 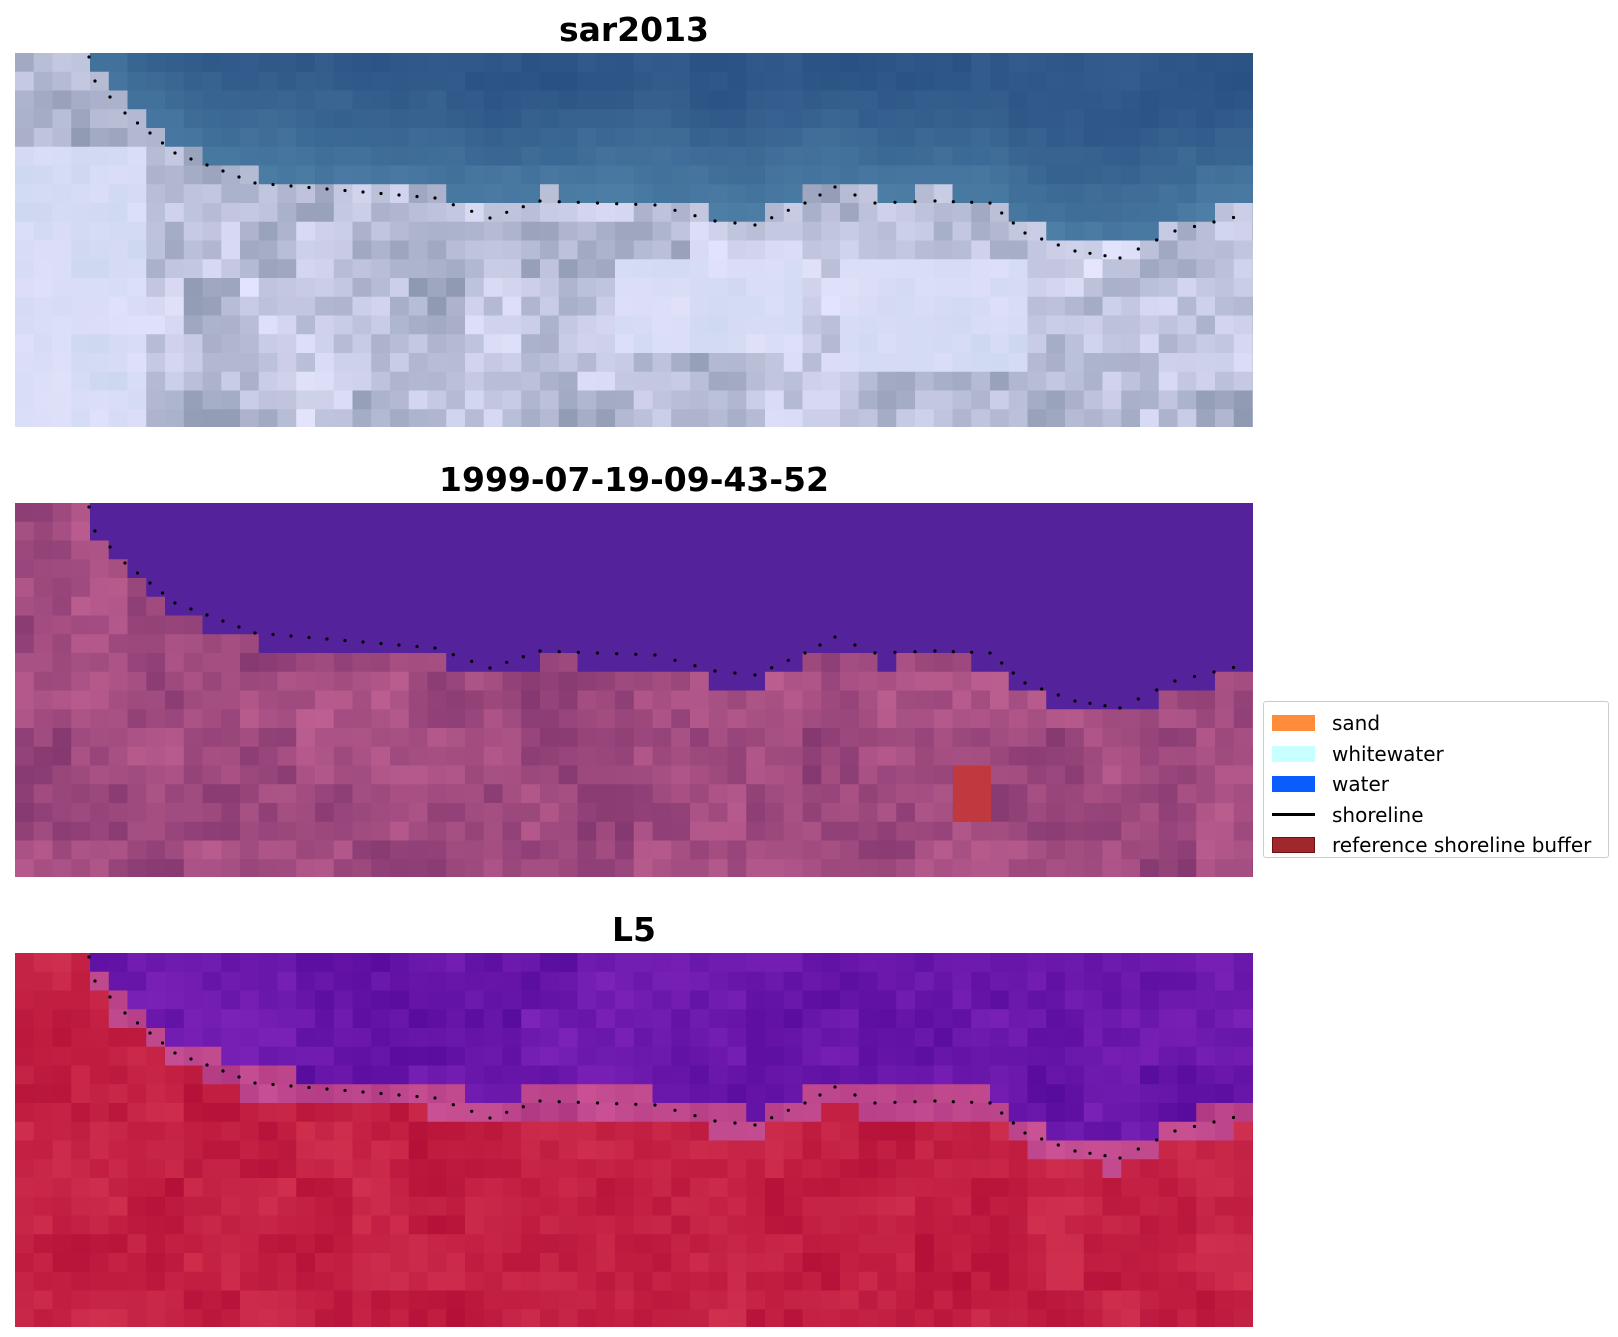 I want to click on reference-buffer-swatch, so click(x=1293, y=845).